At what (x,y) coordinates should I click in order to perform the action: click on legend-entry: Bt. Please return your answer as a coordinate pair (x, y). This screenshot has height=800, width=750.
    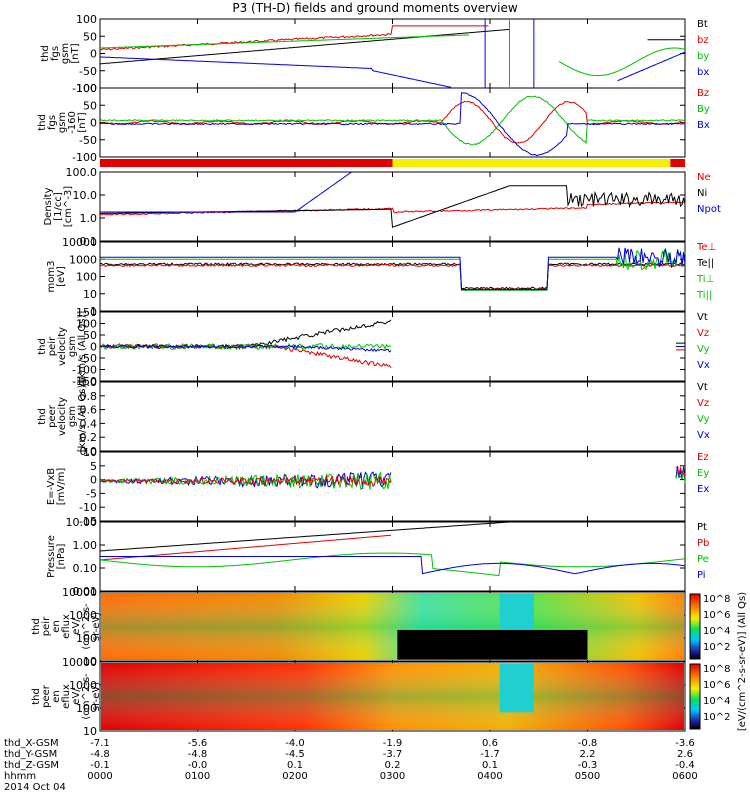
    Looking at the image, I should click on (702, 24).